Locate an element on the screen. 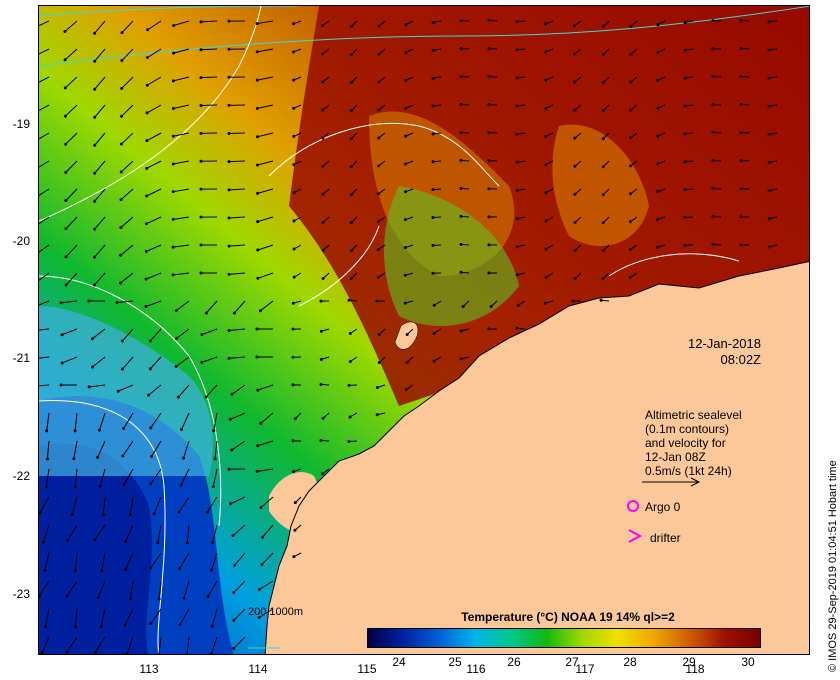  lon-tick-114: 114 is located at coordinates (258, 669).